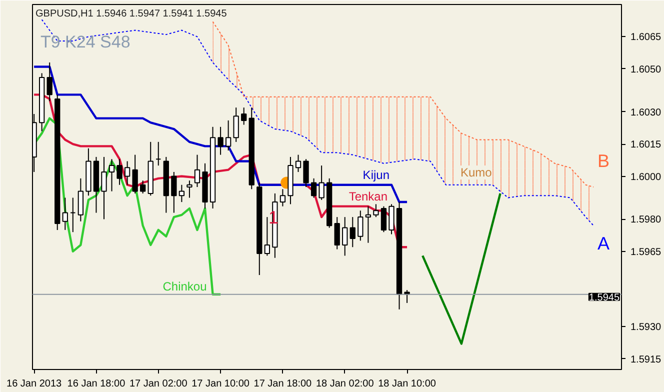 The width and height of the screenshot is (664, 392). I want to click on x-tick-label: 16 Jan 18:00, so click(96, 384).